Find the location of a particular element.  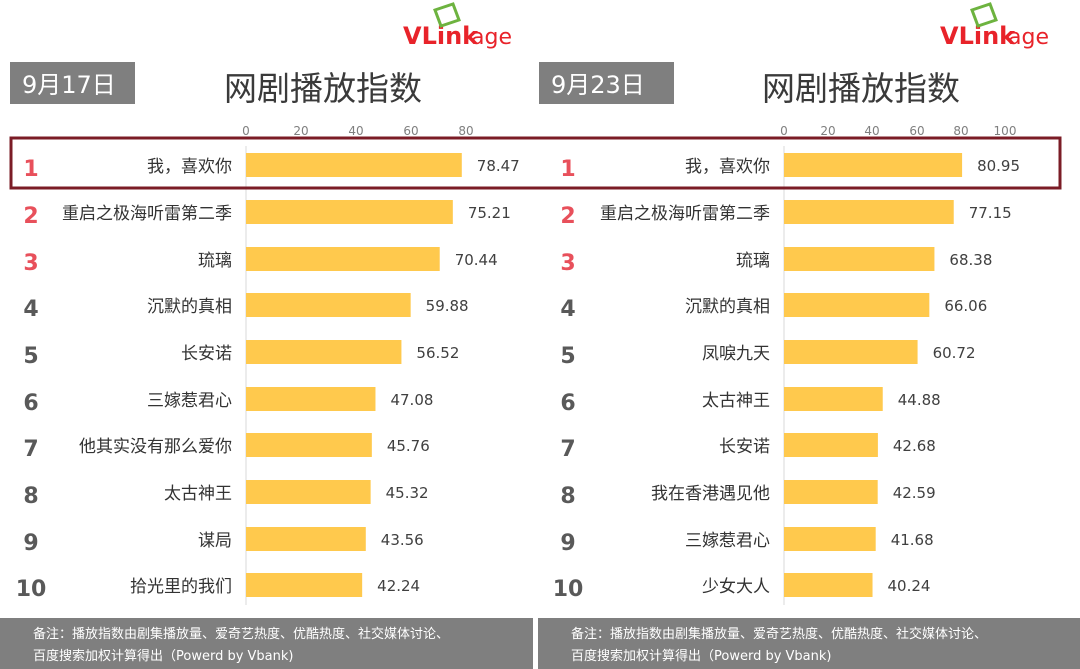

chart-title: 网剧播放指数 is located at coordinates (861, 88).